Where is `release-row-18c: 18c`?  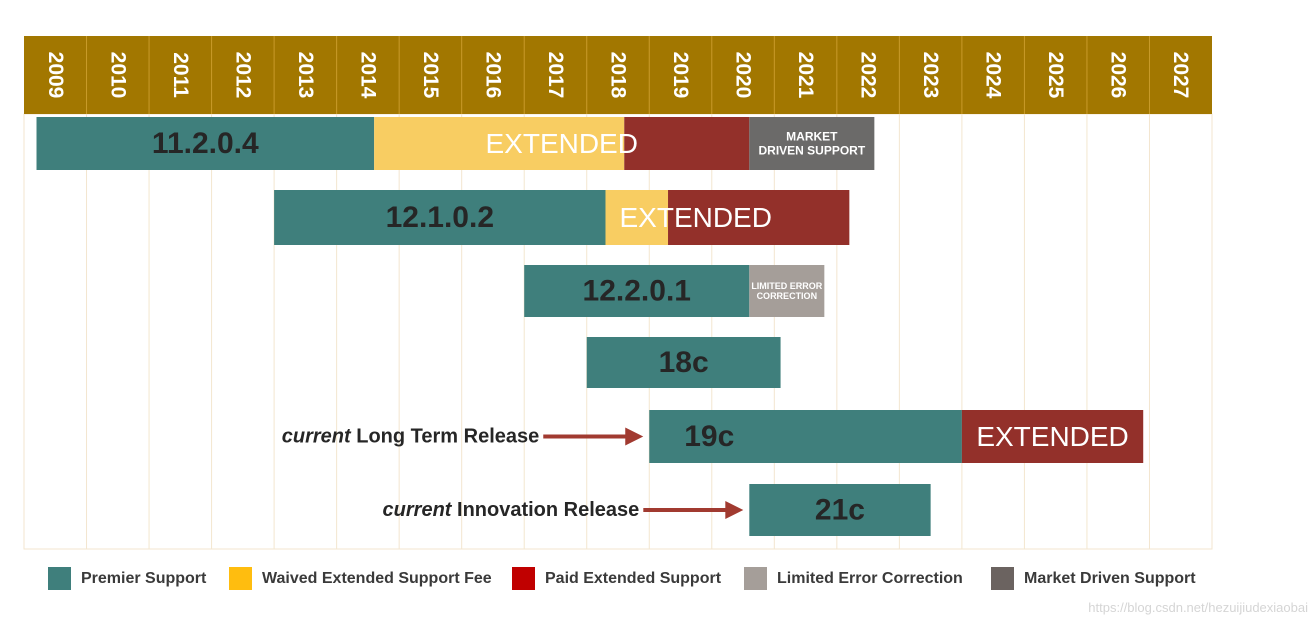 release-row-18c: 18c is located at coordinates (683, 362).